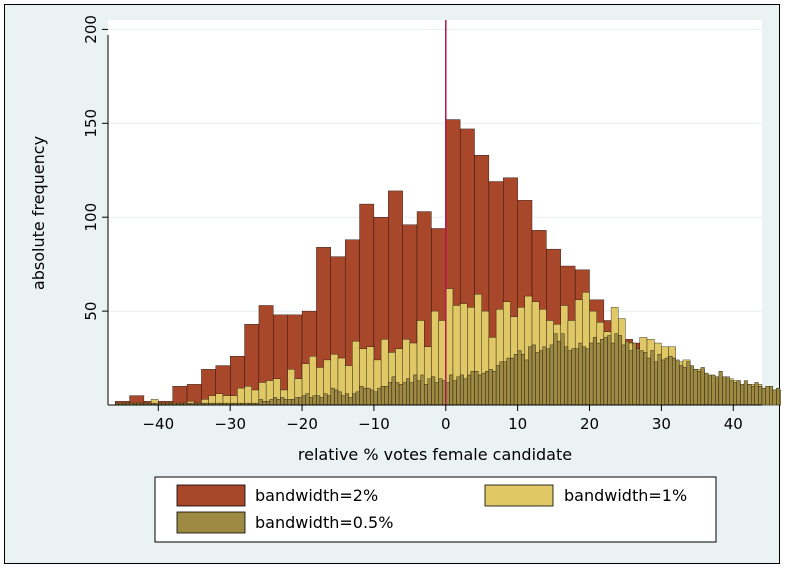 The image size is (786, 569). What do you see at coordinates (211, 522) in the screenshot?
I see `legend-swatch-05pct` at bounding box center [211, 522].